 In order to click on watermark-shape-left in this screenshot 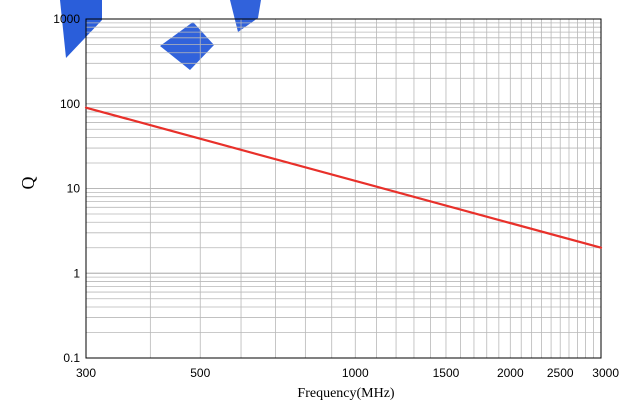, I will do `click(81, 29)`.